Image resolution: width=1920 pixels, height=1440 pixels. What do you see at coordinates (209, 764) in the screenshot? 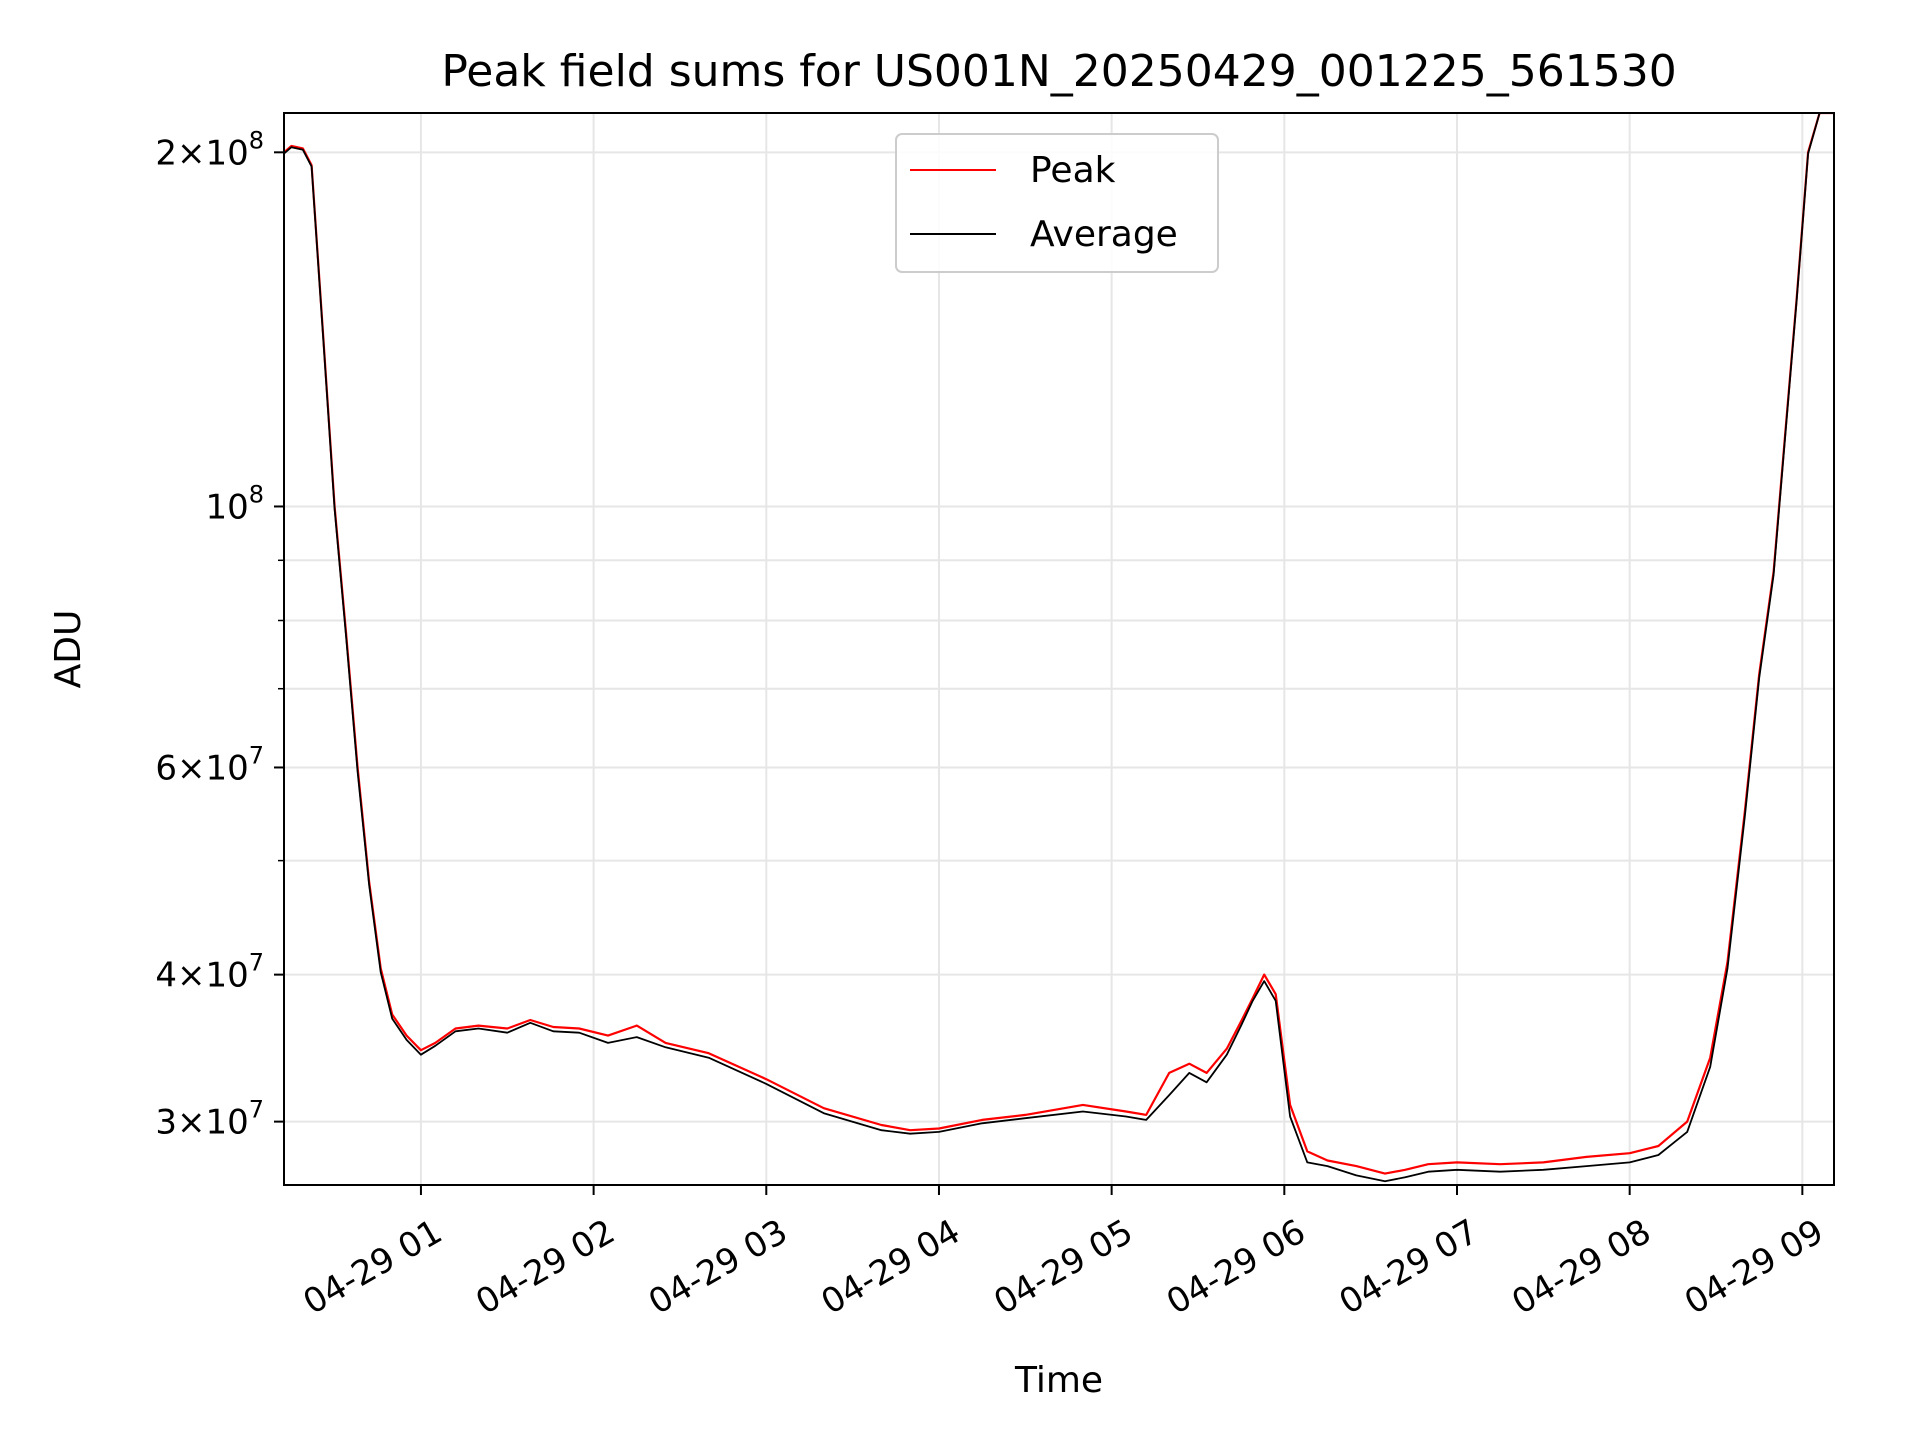
I see `y-tick-label: 6×107` at bounding box center [209, 764].